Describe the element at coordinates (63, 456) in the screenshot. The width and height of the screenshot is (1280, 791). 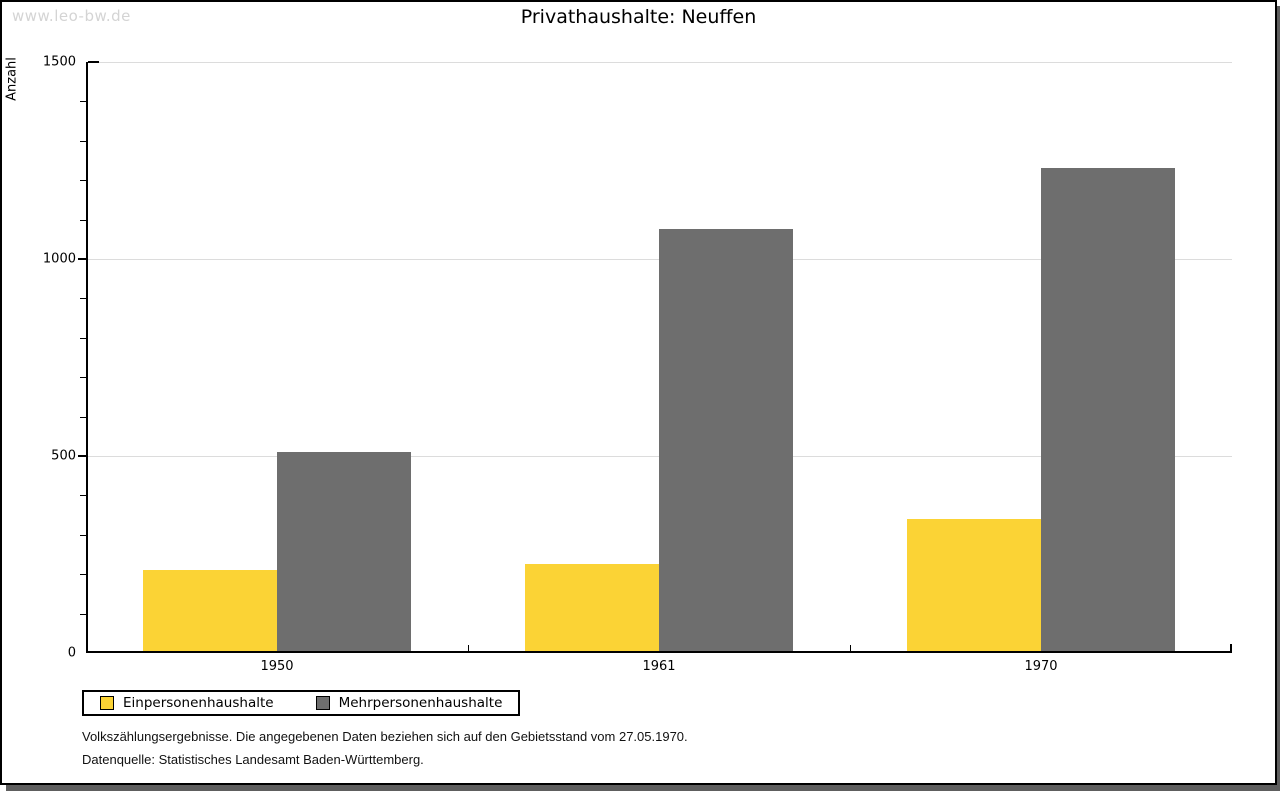
I see `y-tick-label-500: 500` at that location.